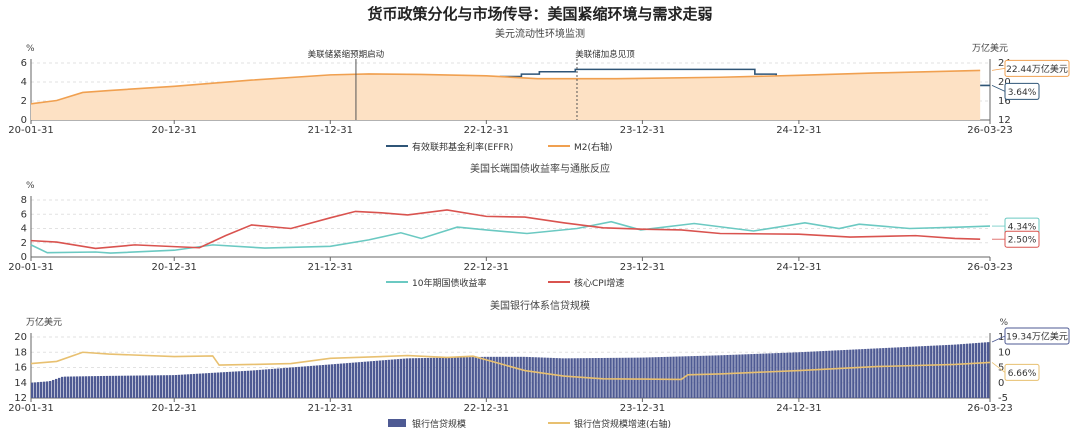 The height and width of the screenshot is (436, 1080). I want to click on y-tick-label-right: 24, so click(1004, 63).